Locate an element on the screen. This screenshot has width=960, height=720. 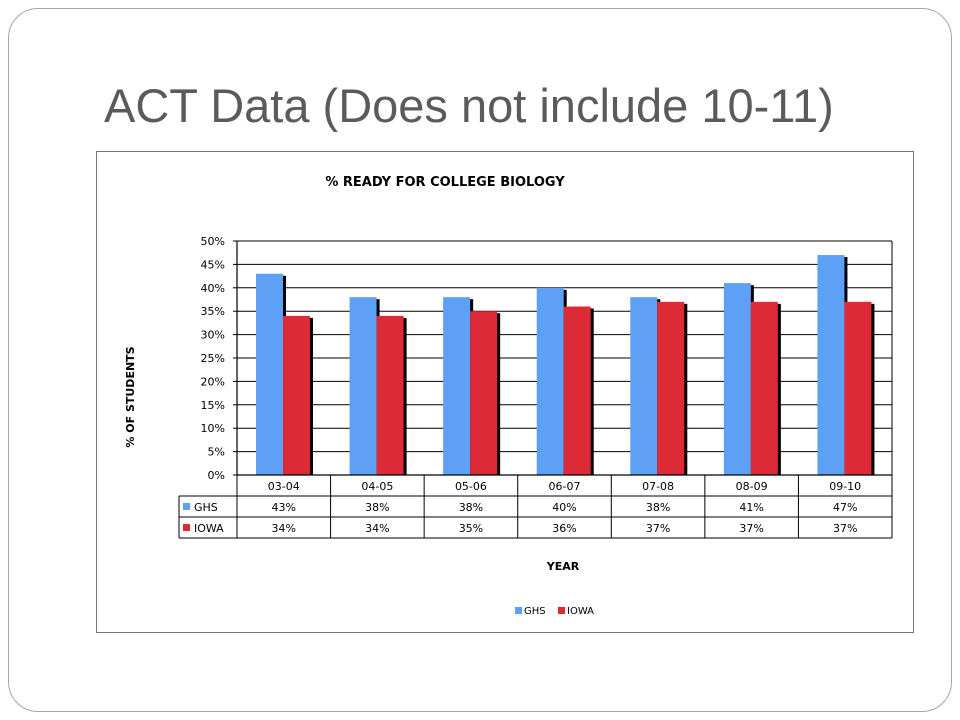
data-label: 47% is located at coordinates (845, 507).